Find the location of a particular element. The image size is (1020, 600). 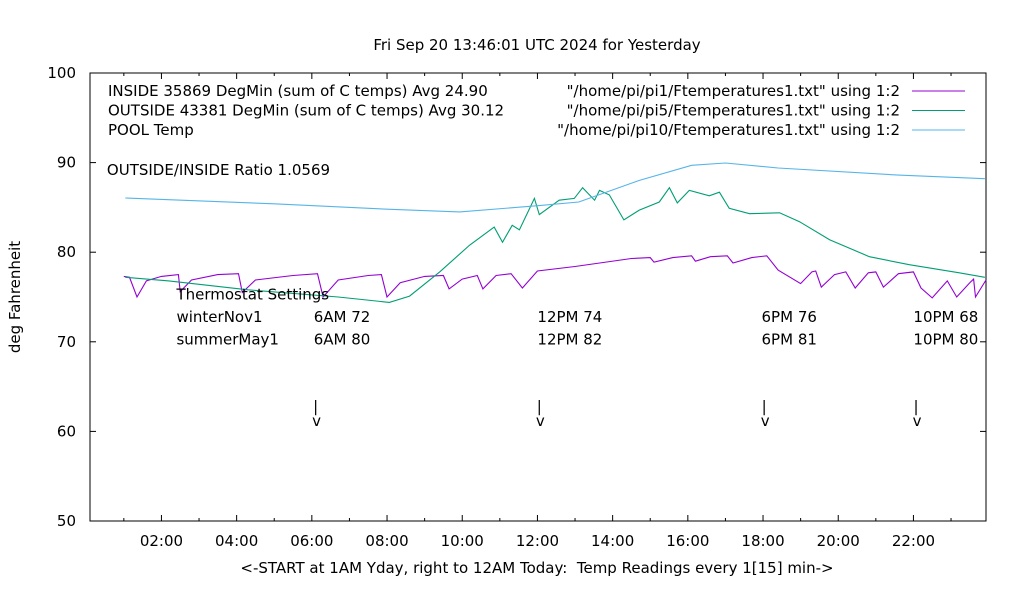

thermostat-setting: 12PM 74 is located at coordinates (569, 317).